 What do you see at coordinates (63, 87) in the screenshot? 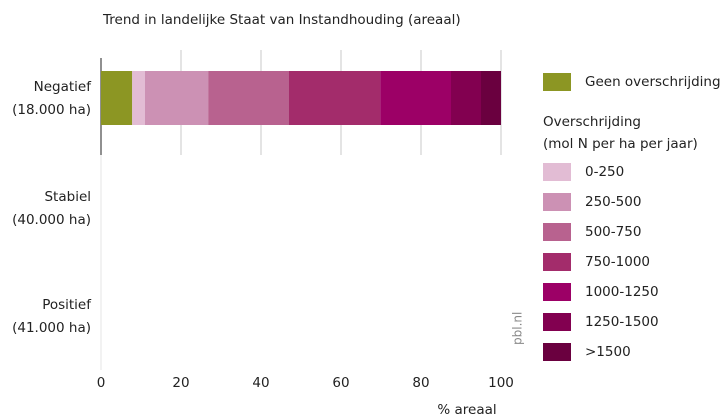
I see `y-tick-label: Negatief` at bounding box center [63, 87].